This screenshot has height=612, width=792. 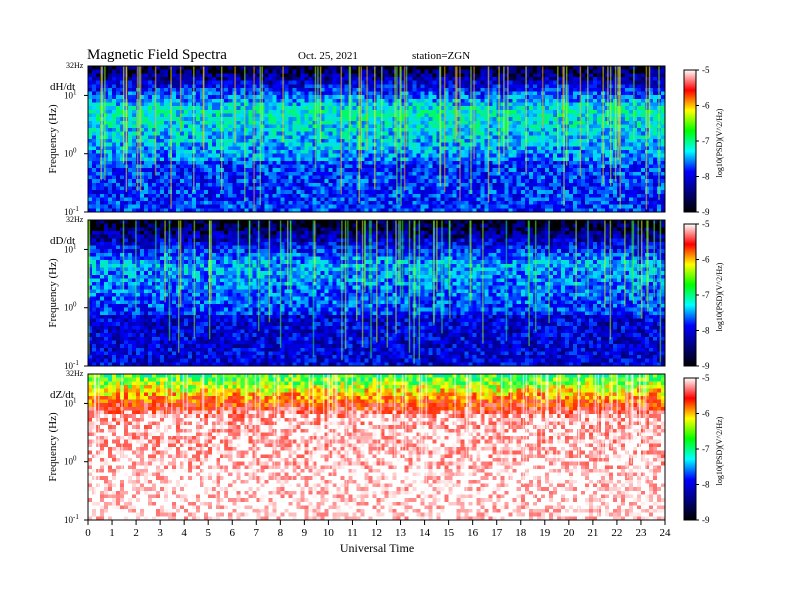 I want to click on x-tick-label: 4, so click(x=184, y=533).